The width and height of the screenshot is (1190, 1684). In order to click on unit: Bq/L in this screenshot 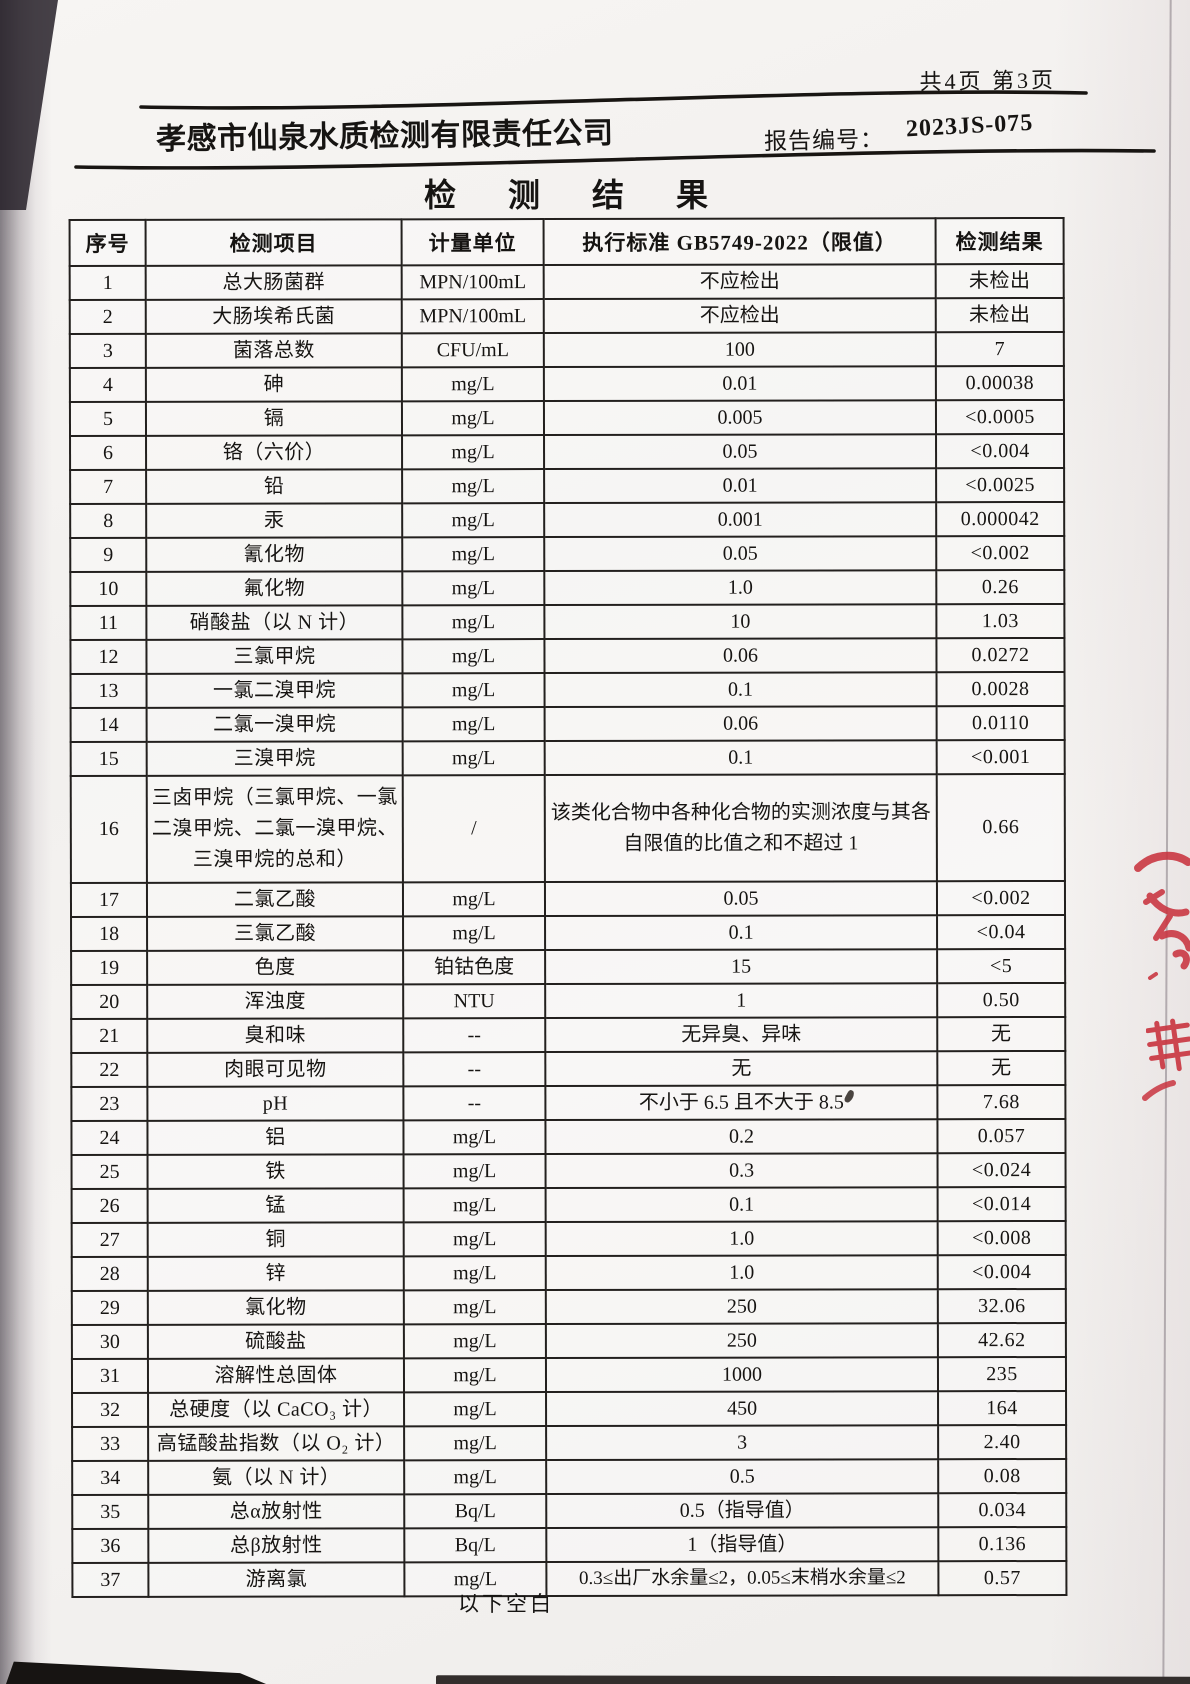, I will do `click(475, 1545)`.